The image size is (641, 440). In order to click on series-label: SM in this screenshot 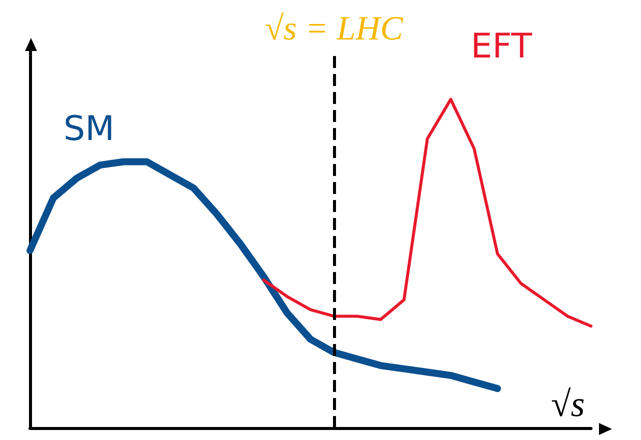, I will do `click(89, 128)`.